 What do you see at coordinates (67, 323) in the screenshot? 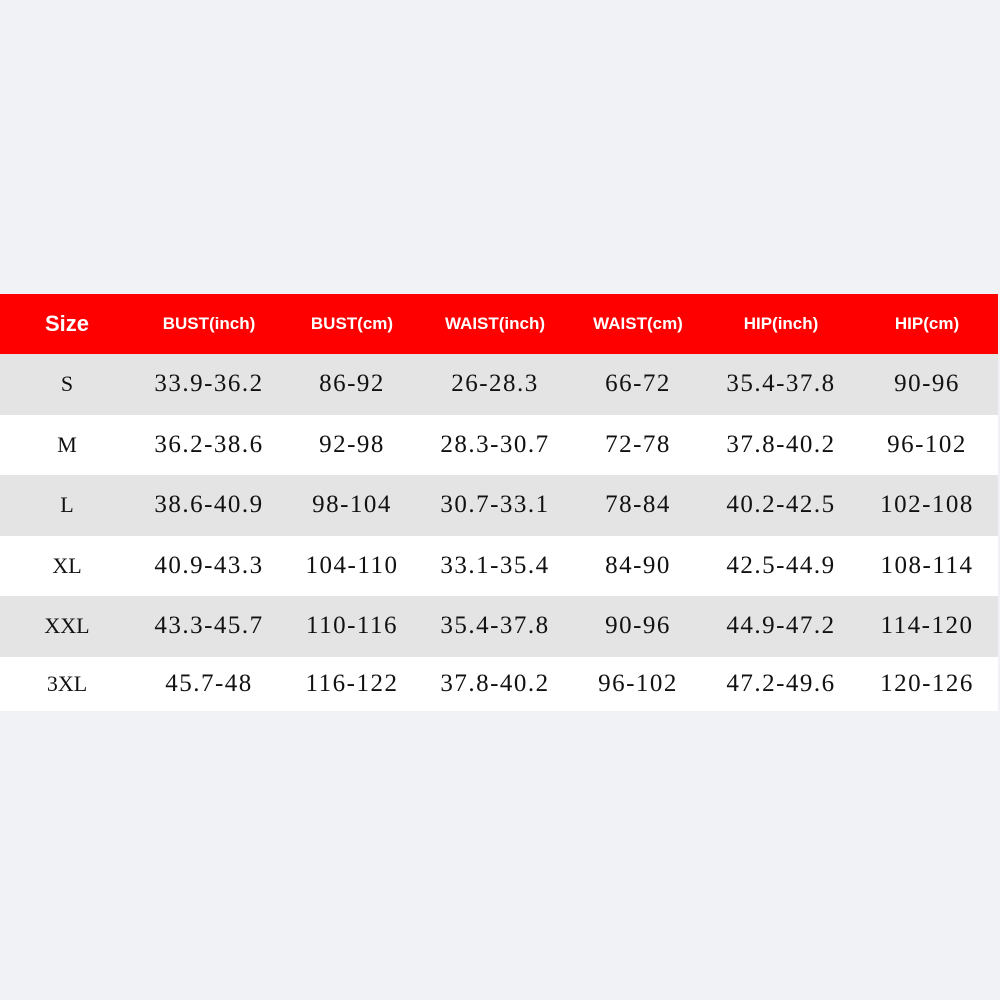
I see `header-cell: Size` at bounding box center [67, 323].